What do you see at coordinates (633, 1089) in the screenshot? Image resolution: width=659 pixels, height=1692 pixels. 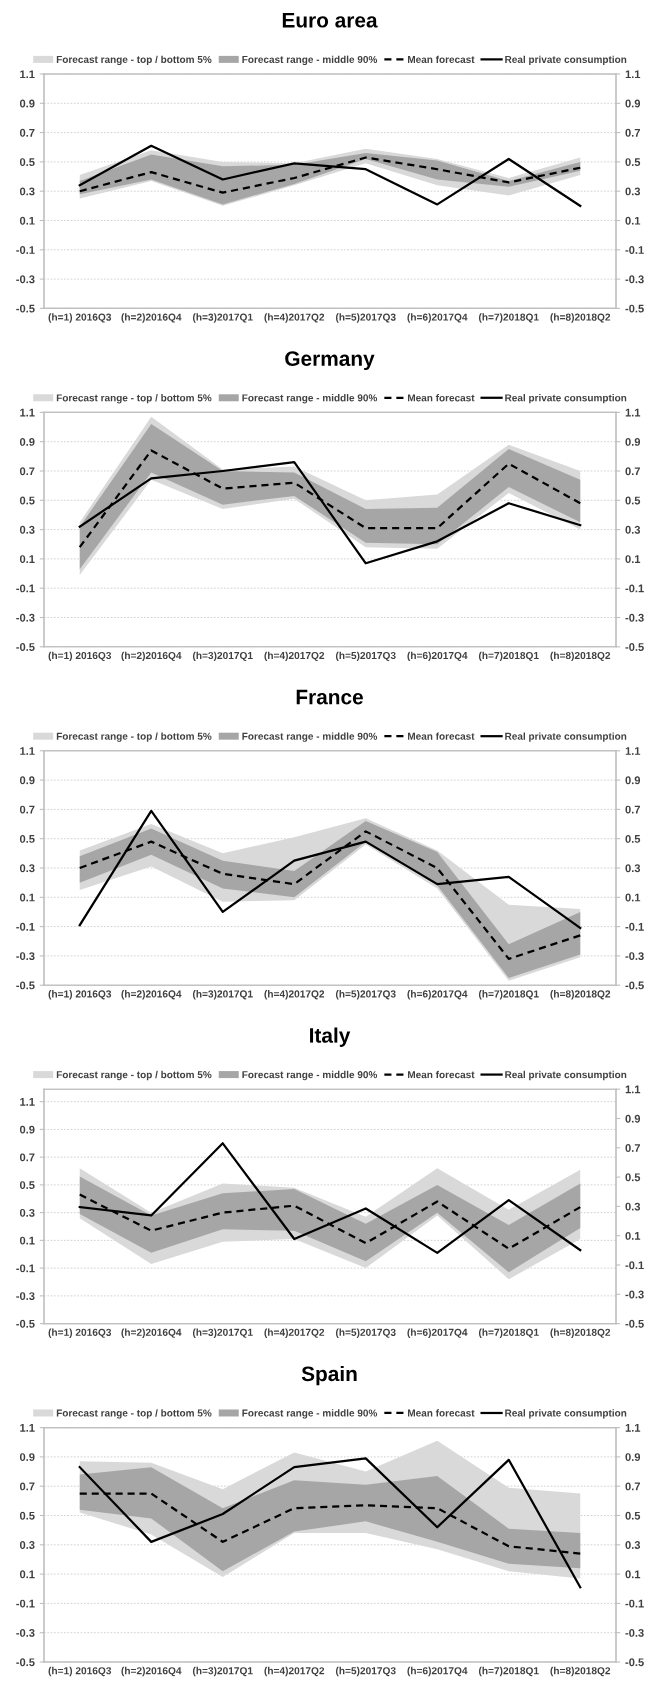 I see `y2-tick-label: 1.1` at bounding box center [633, 1089].